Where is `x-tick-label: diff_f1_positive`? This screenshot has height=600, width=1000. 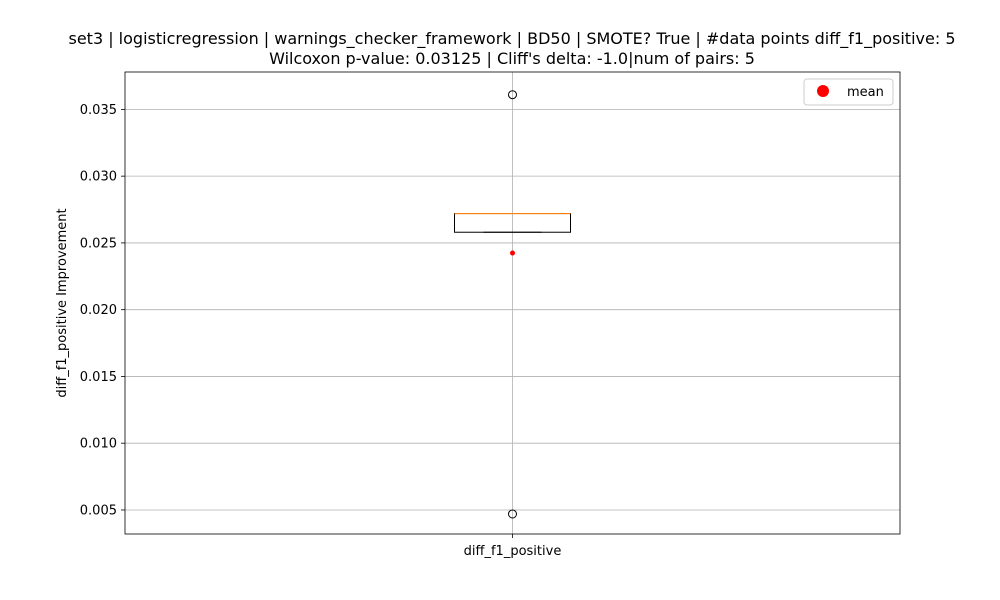
x-tick-label: diff_f1_positive is located at coordinates (513, 551).